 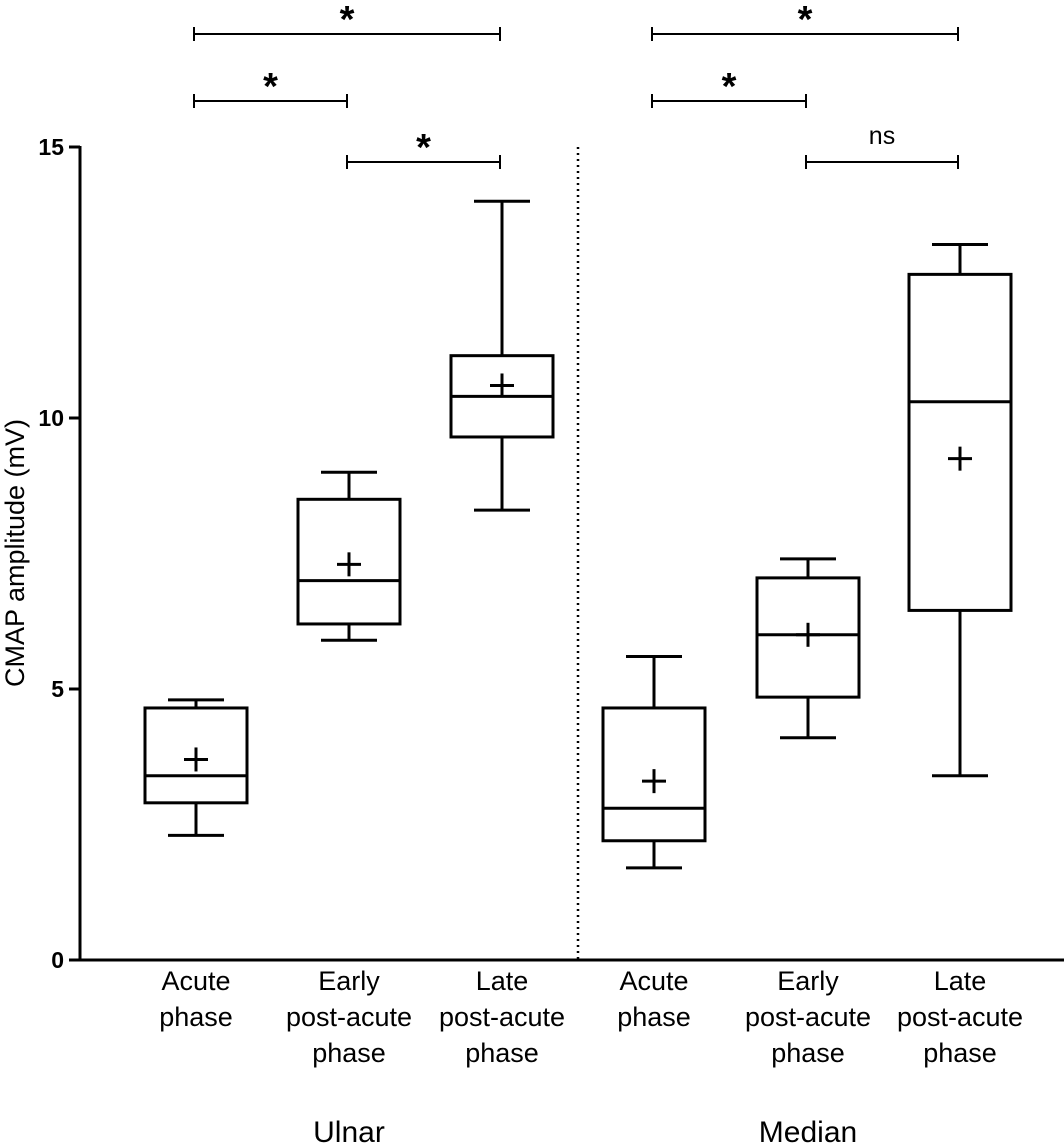 I want to click on y-tick-label: 0, so click(x=57, y=960).